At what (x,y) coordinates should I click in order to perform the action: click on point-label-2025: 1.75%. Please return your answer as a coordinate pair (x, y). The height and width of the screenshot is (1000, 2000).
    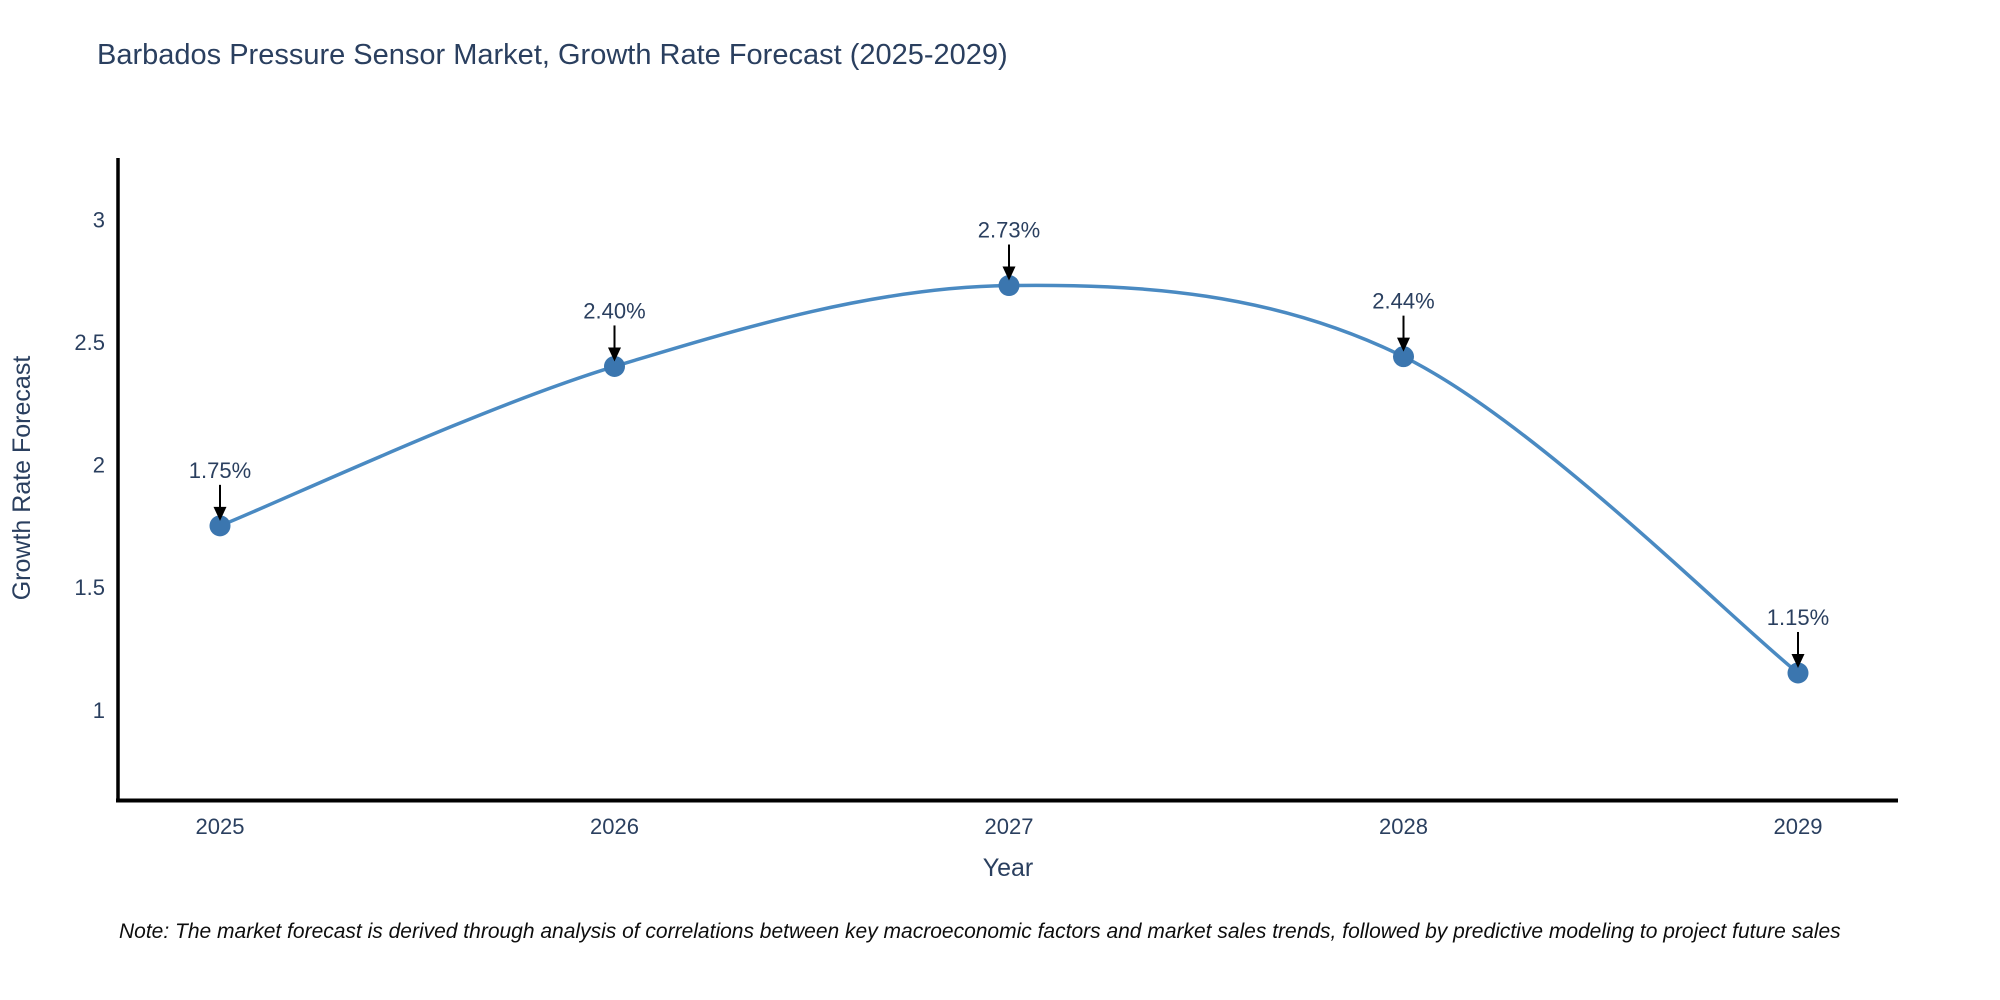
    Looking at the image, I should click on (220, 470).